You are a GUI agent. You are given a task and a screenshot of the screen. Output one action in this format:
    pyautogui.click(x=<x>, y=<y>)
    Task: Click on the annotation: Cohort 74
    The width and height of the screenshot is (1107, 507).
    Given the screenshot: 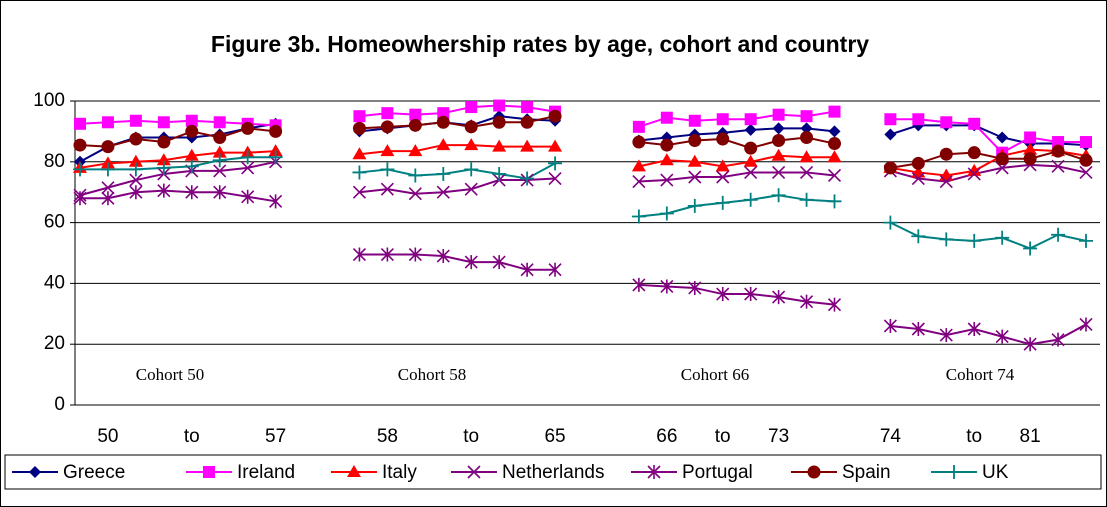 What is the action you would take?
    pyautogui.click(x=980, y=374)
    